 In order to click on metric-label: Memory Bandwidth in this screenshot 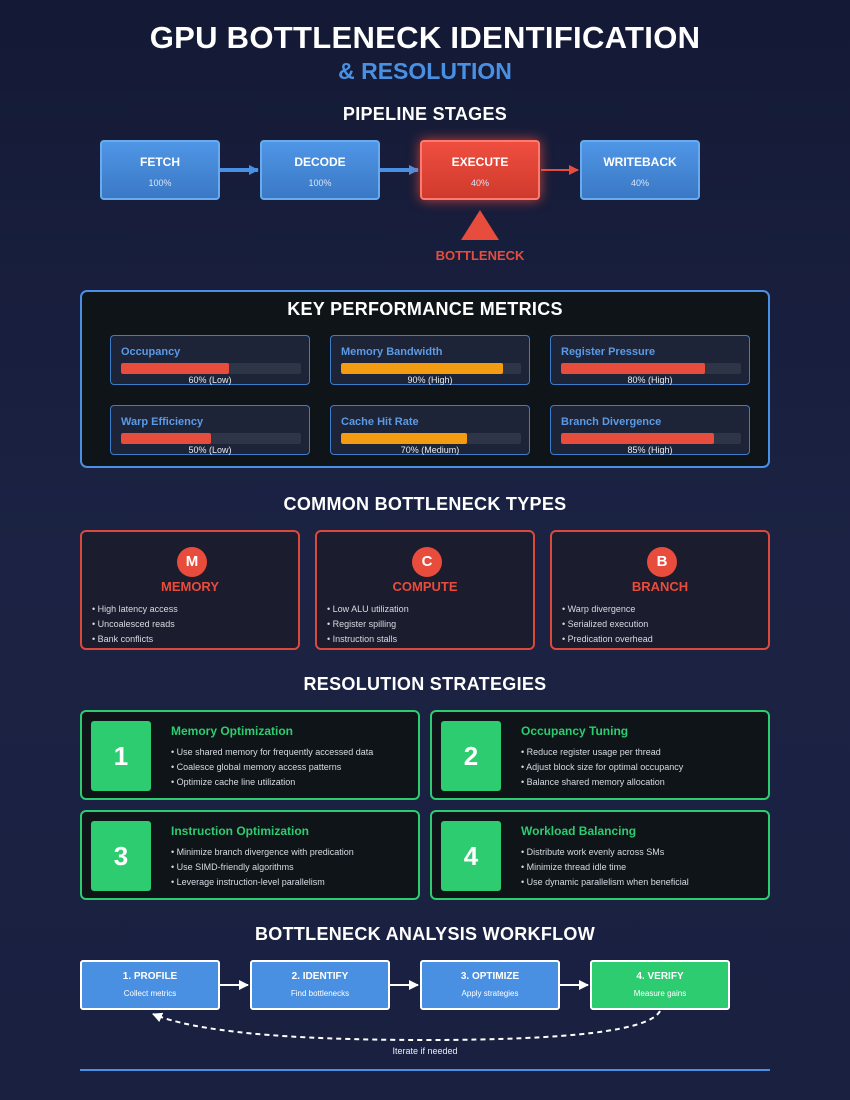, I will do `click(392, 352)`.